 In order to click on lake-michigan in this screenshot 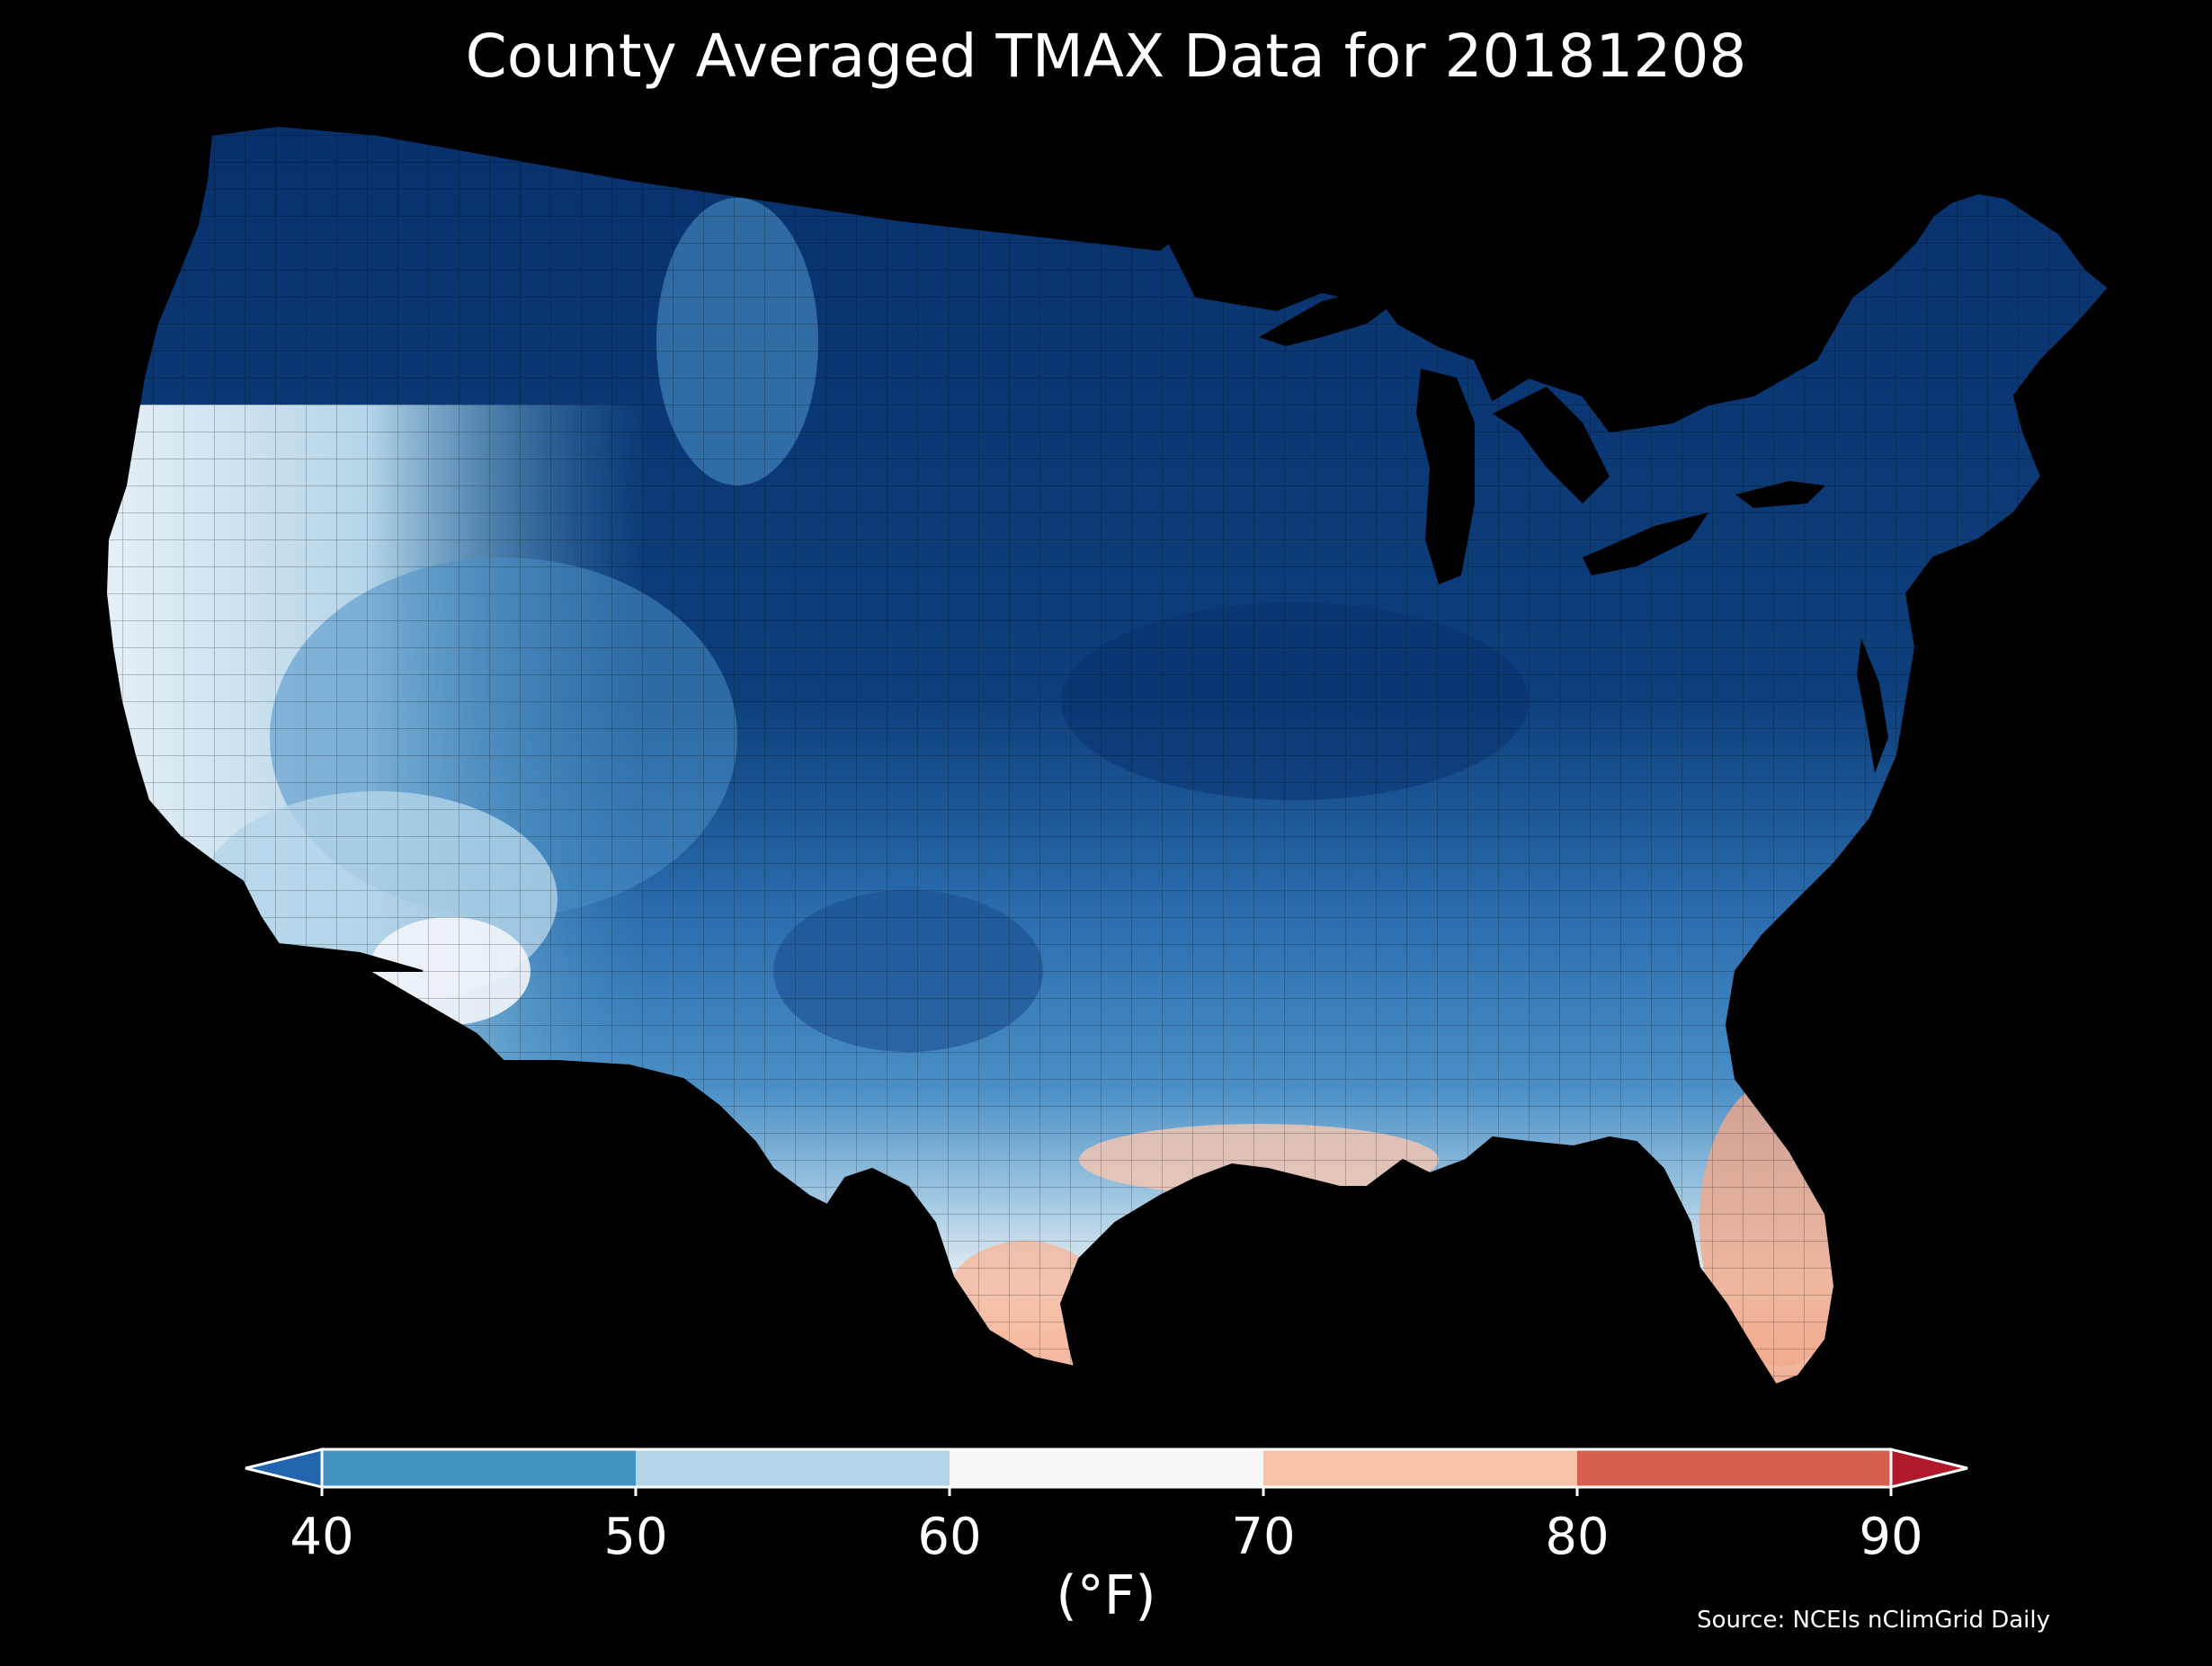, I will do `click(1445, 477)`.